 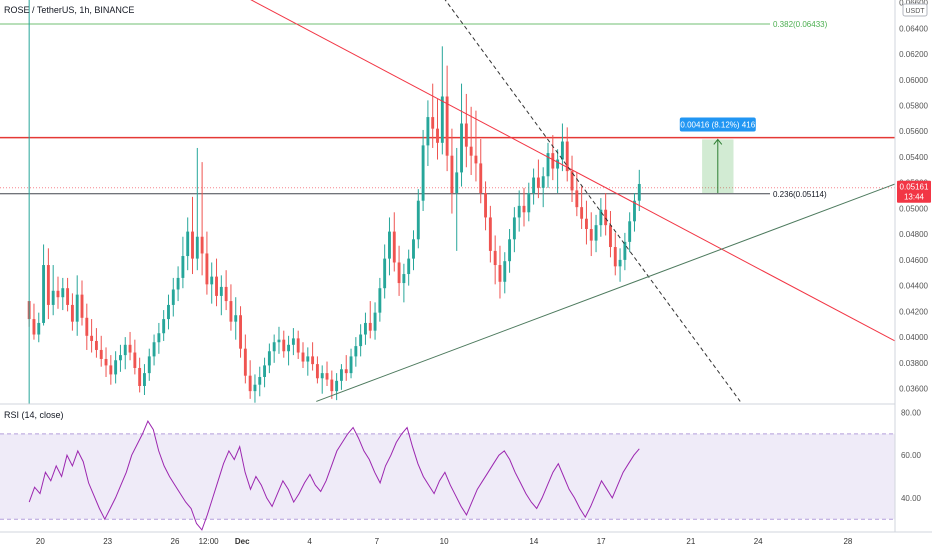 I want to click on price-tick-label: 0.04200, so click(x=913, y=311).